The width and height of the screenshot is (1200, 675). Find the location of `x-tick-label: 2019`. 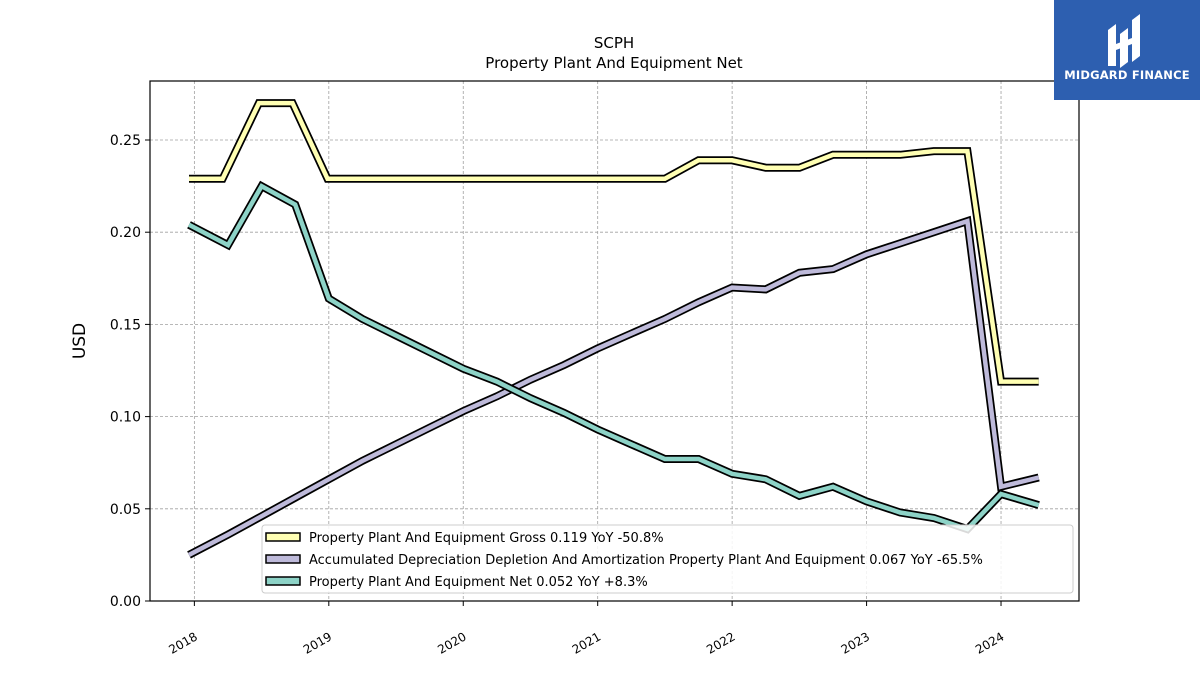

x-tick-label: 2019 is located at coordinates (317, 642).